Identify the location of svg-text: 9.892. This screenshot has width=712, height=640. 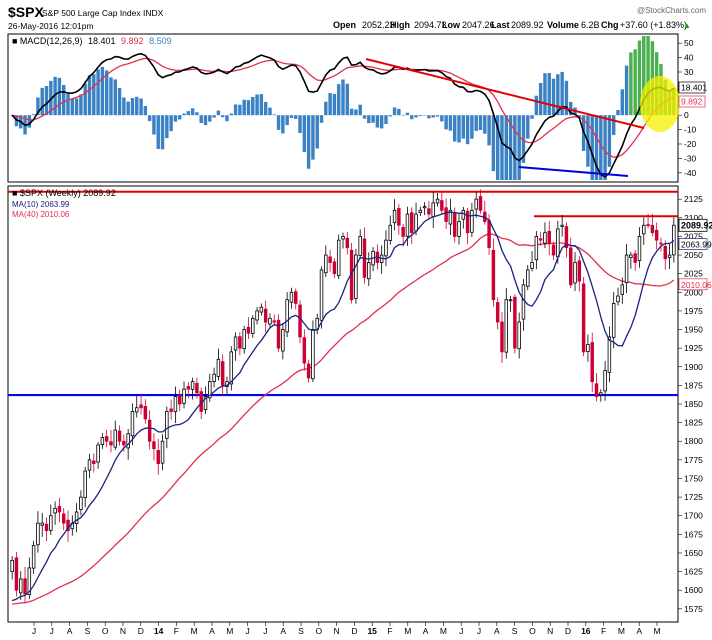
(692, 102).